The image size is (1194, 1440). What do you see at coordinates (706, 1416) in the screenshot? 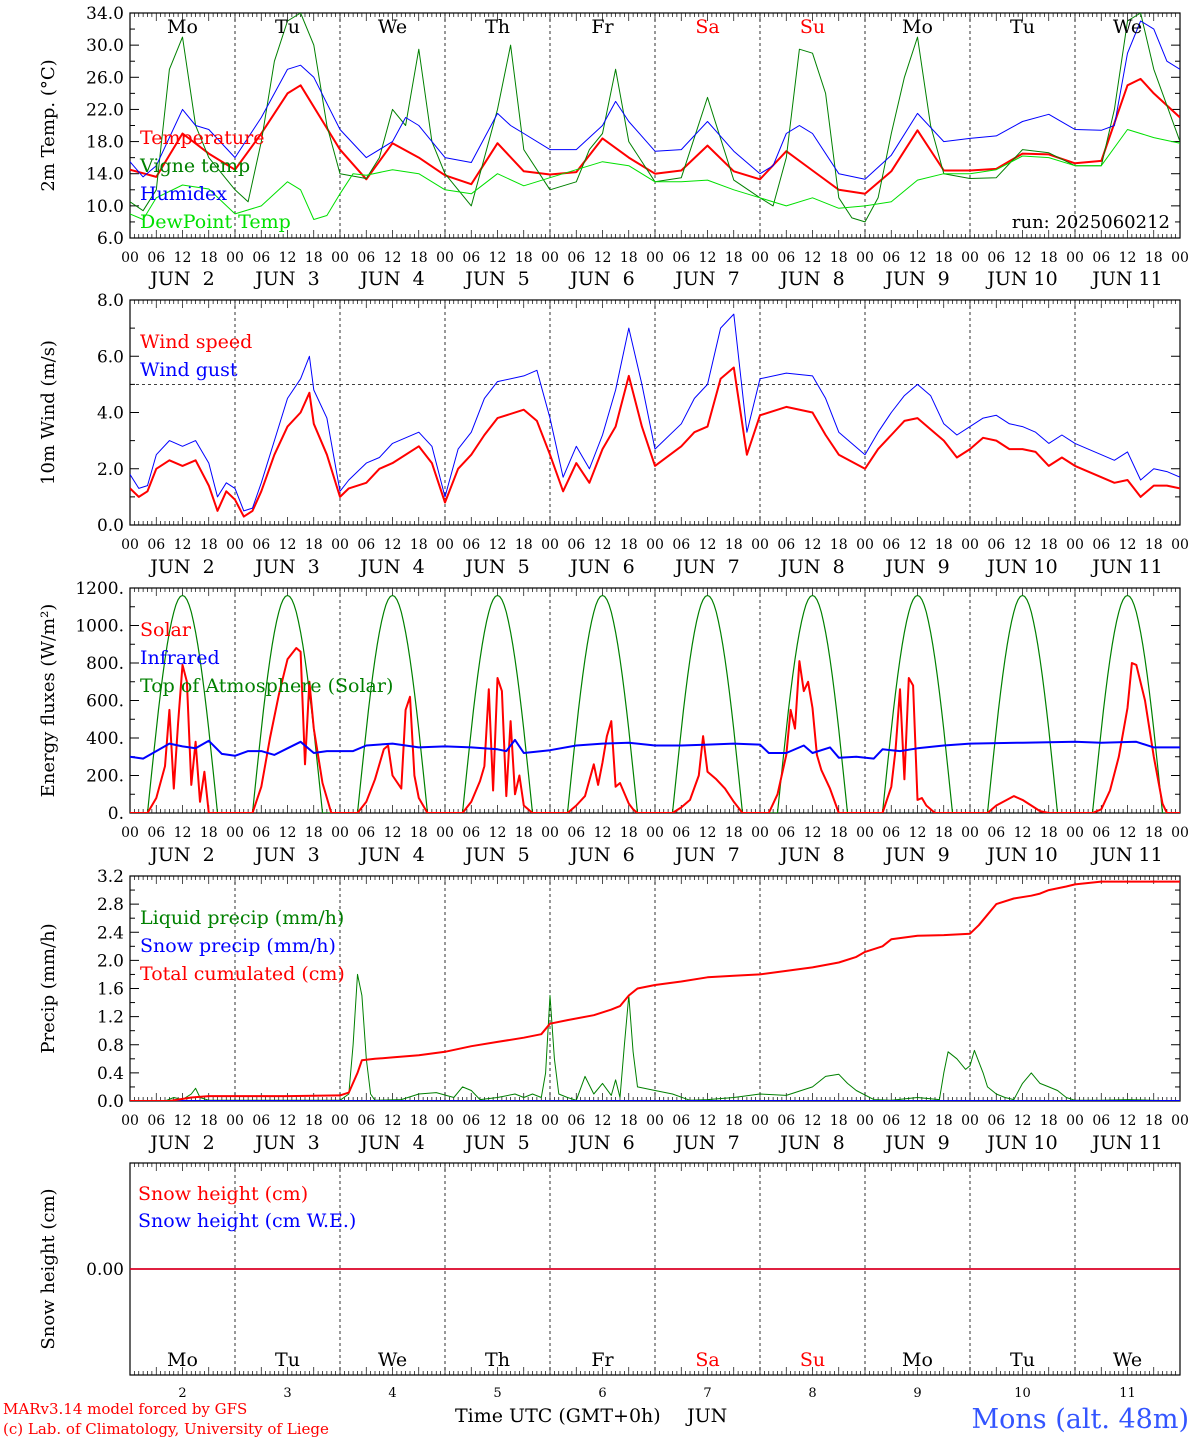
I see `time-axis-month: JUN` at bounding box center [706, 1416].